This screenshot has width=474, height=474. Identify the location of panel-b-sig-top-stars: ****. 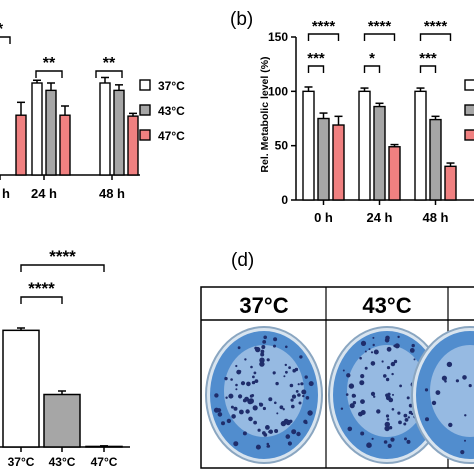
(436, 26).